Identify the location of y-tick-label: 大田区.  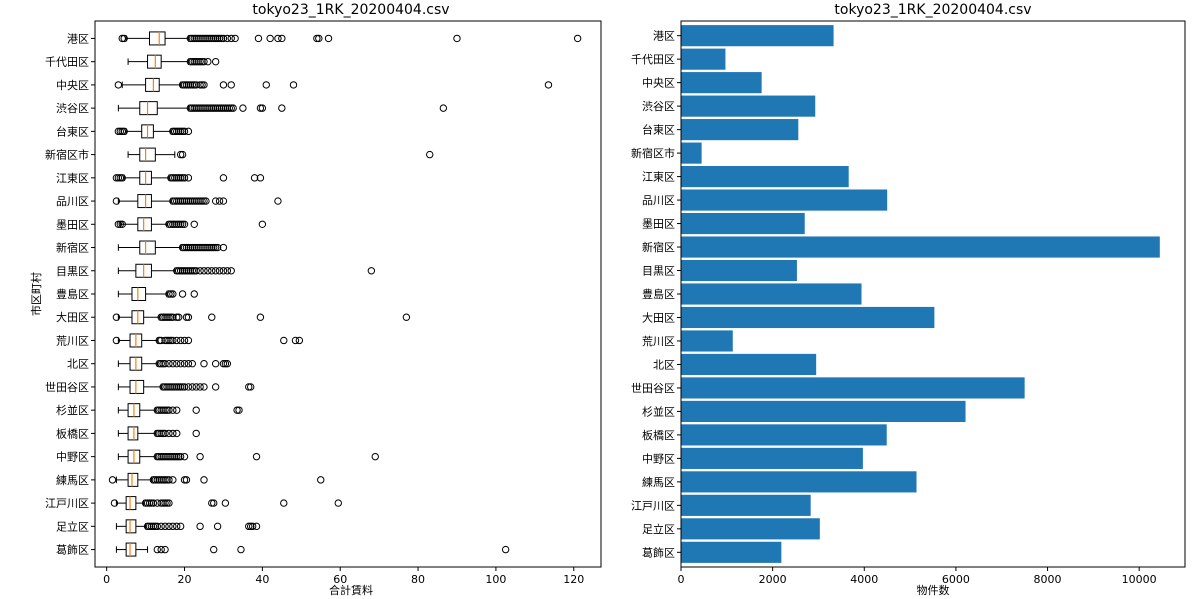
(72, 317).